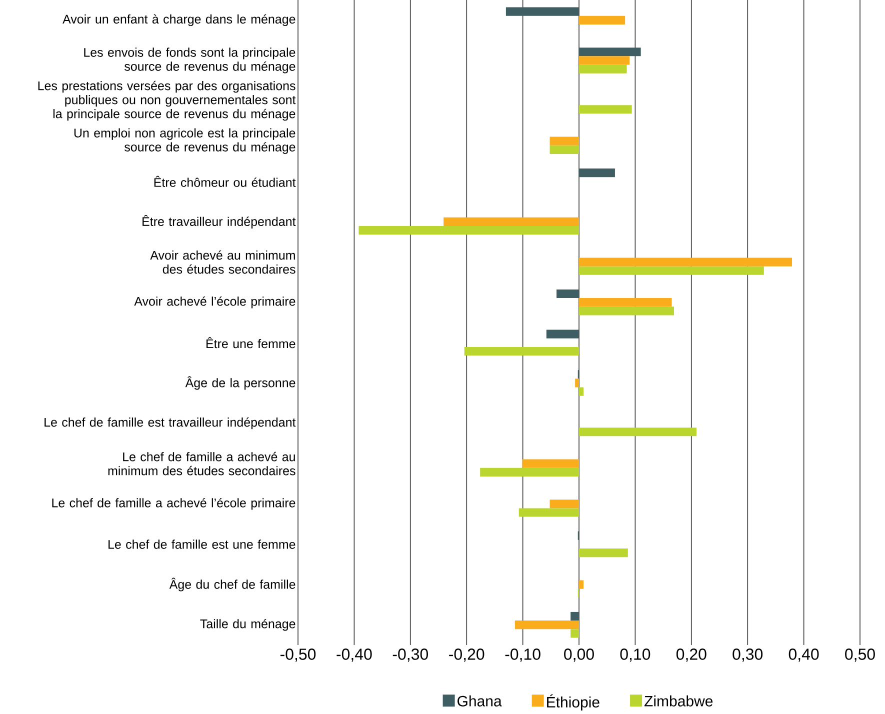 Image resolution: width=885 pixels, height=714 pixels. I want to click on x-tick-label: -0,50, so click(298, 655).